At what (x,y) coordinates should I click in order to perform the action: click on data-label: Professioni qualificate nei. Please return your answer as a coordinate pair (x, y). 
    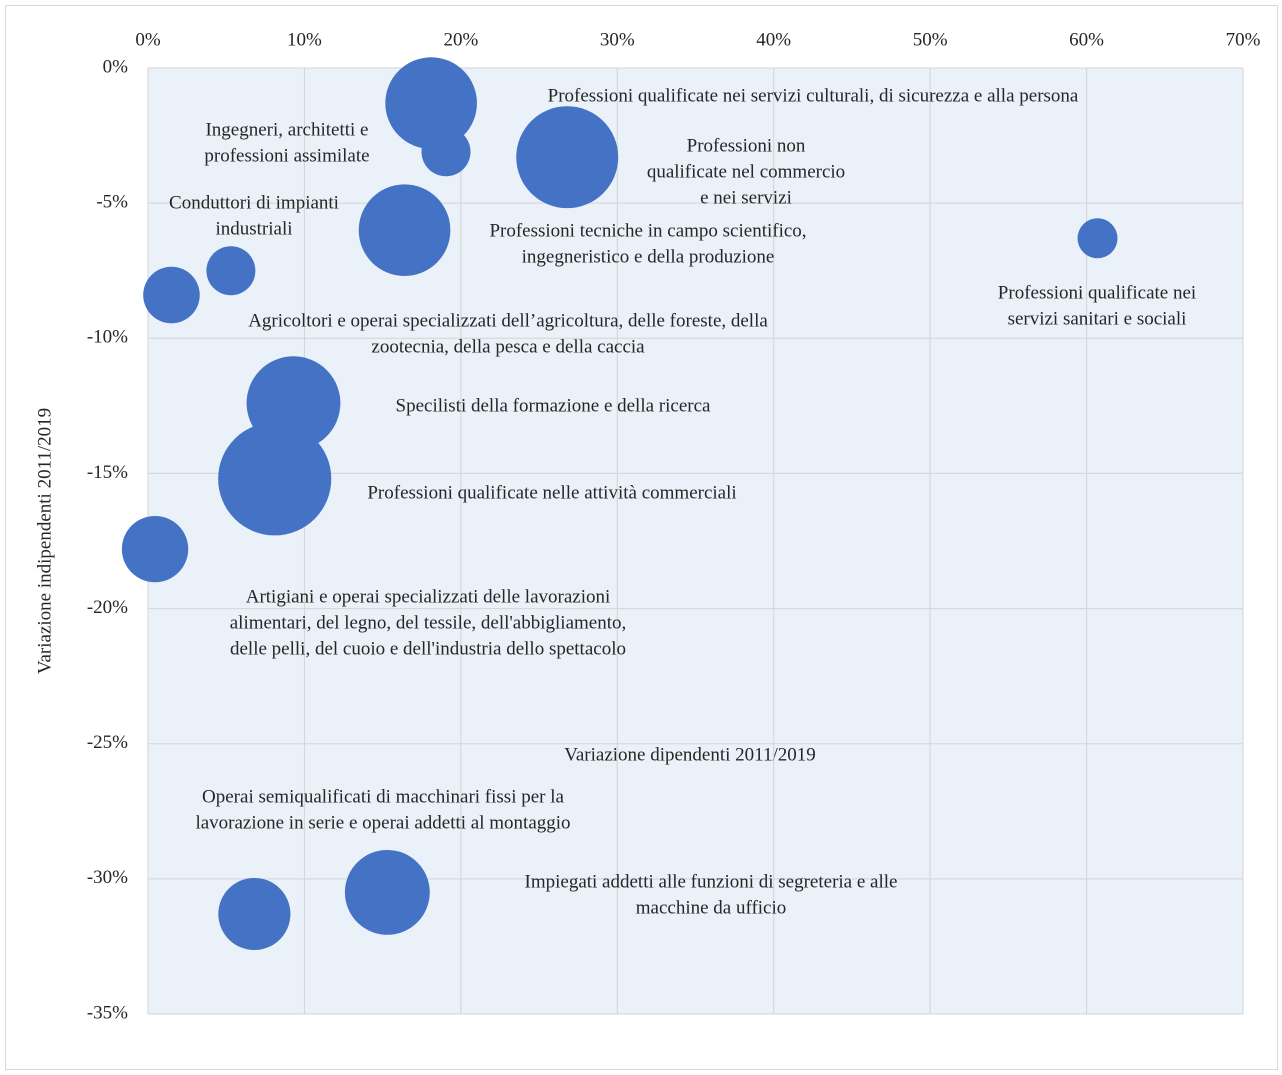
    Looking at the image, I should click on (1097, 292).